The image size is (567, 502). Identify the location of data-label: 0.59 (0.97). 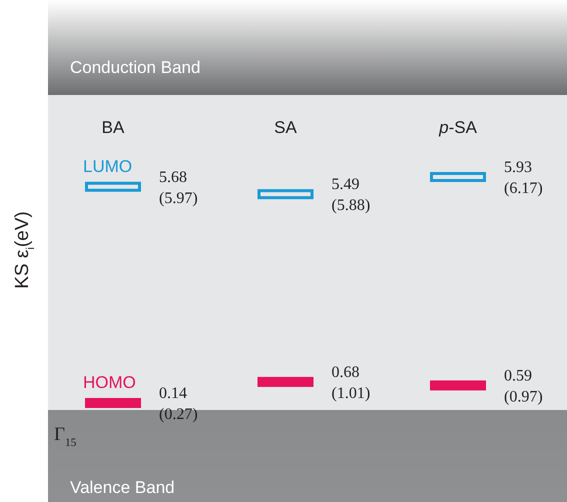
(523, 386).